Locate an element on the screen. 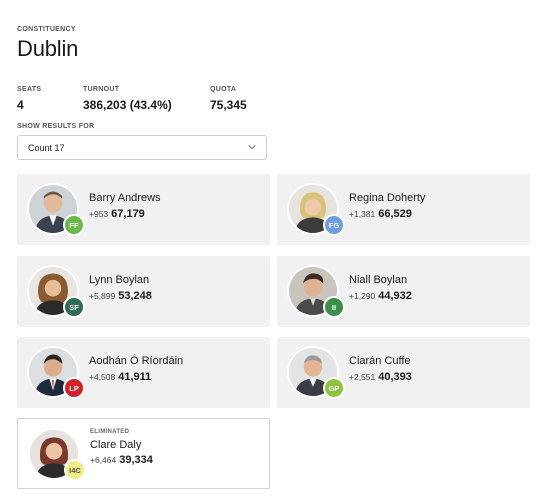  party-badge: I4C is located at coordinates (75, 470).